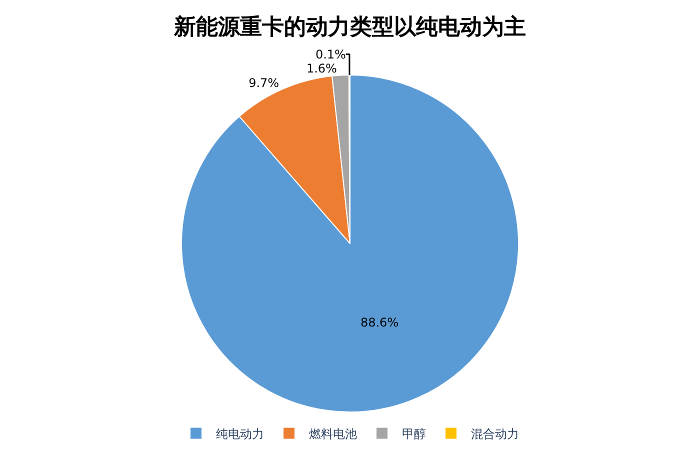  I want to click on legend-label: 混合动力, so click(495, 433).